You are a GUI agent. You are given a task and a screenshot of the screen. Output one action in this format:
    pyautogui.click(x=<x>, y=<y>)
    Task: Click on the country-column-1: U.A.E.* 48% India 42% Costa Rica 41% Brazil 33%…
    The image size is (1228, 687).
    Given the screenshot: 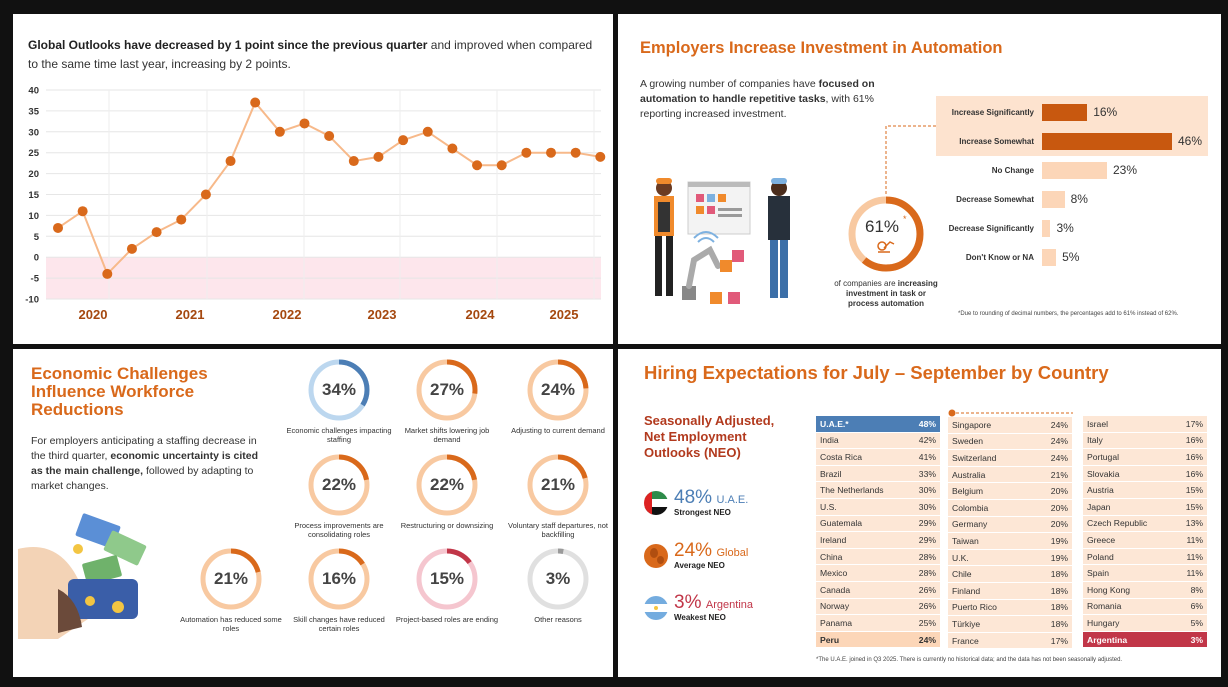 What is the action you would take?
    pyautogui.click(x=878, y=532)
    